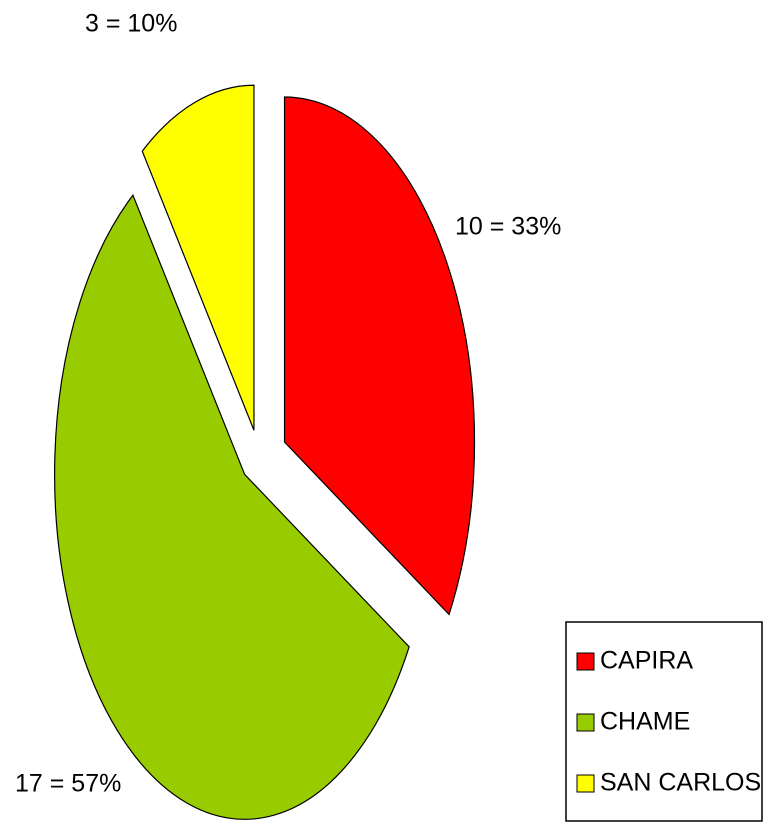 The image size is (763, 822). I want to click on legend-box, so click(664, 721).